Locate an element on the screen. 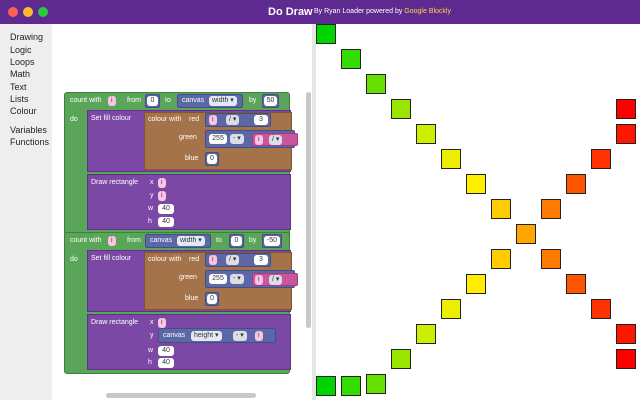  canvas-height-subtract-block: canvas height ▾ - ▾ i is located at coordinates (217, 335).